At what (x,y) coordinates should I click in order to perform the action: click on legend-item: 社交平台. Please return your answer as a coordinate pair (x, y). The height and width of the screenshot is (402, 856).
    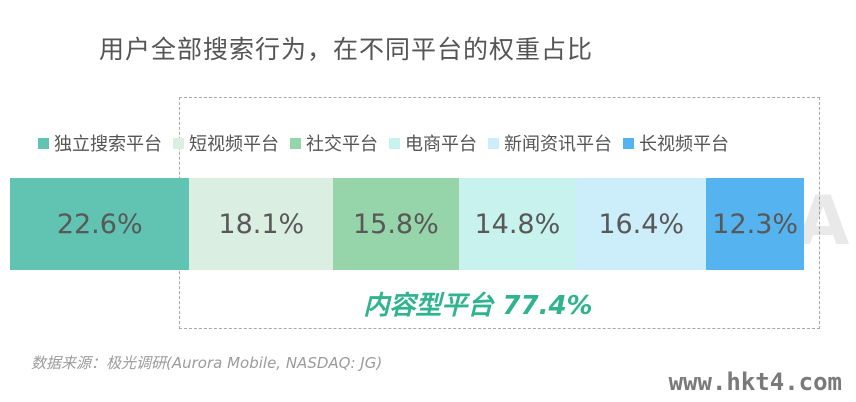
    Looking at the image, I should click on (334, 143).